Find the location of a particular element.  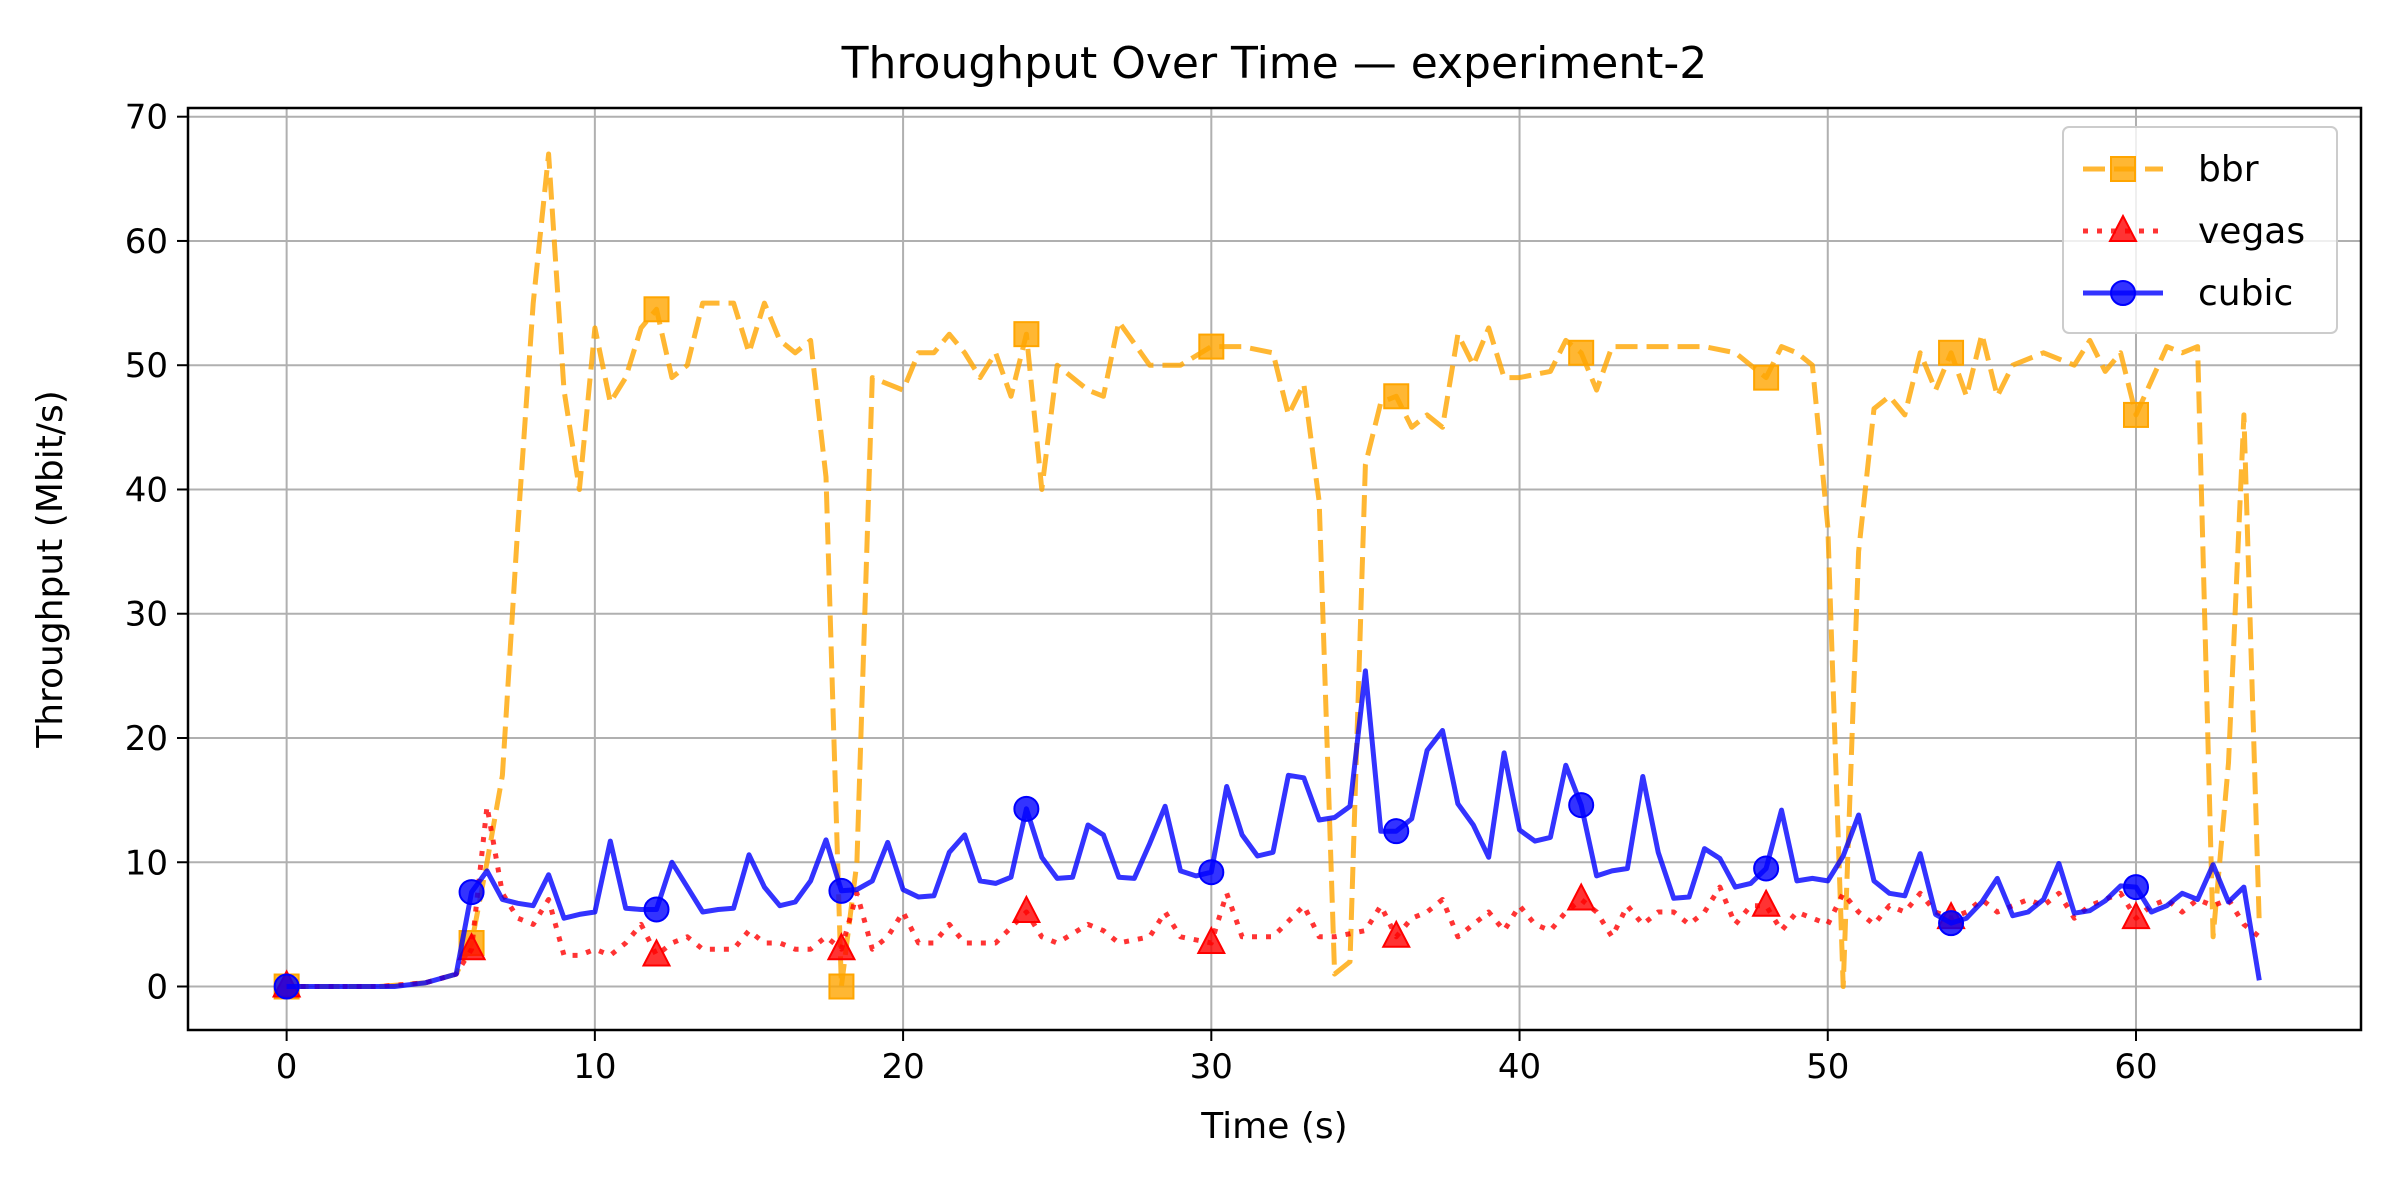

x-tick-label: 40 is located at coordinates (1519, 1067).